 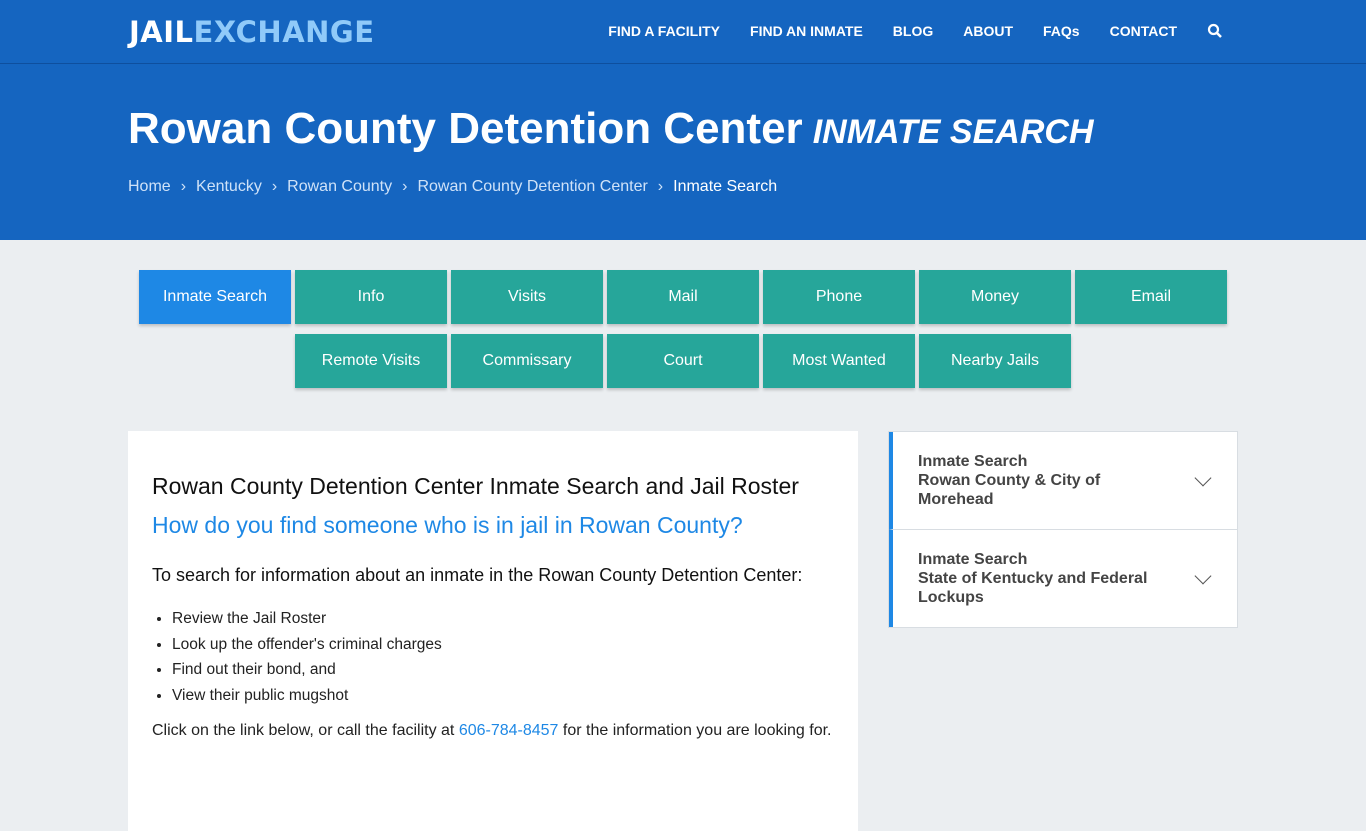 What do you see at coordinates (527, 297) in the screenshot?
I see `tab-visits: Visits` at bounding box center [527, 297].